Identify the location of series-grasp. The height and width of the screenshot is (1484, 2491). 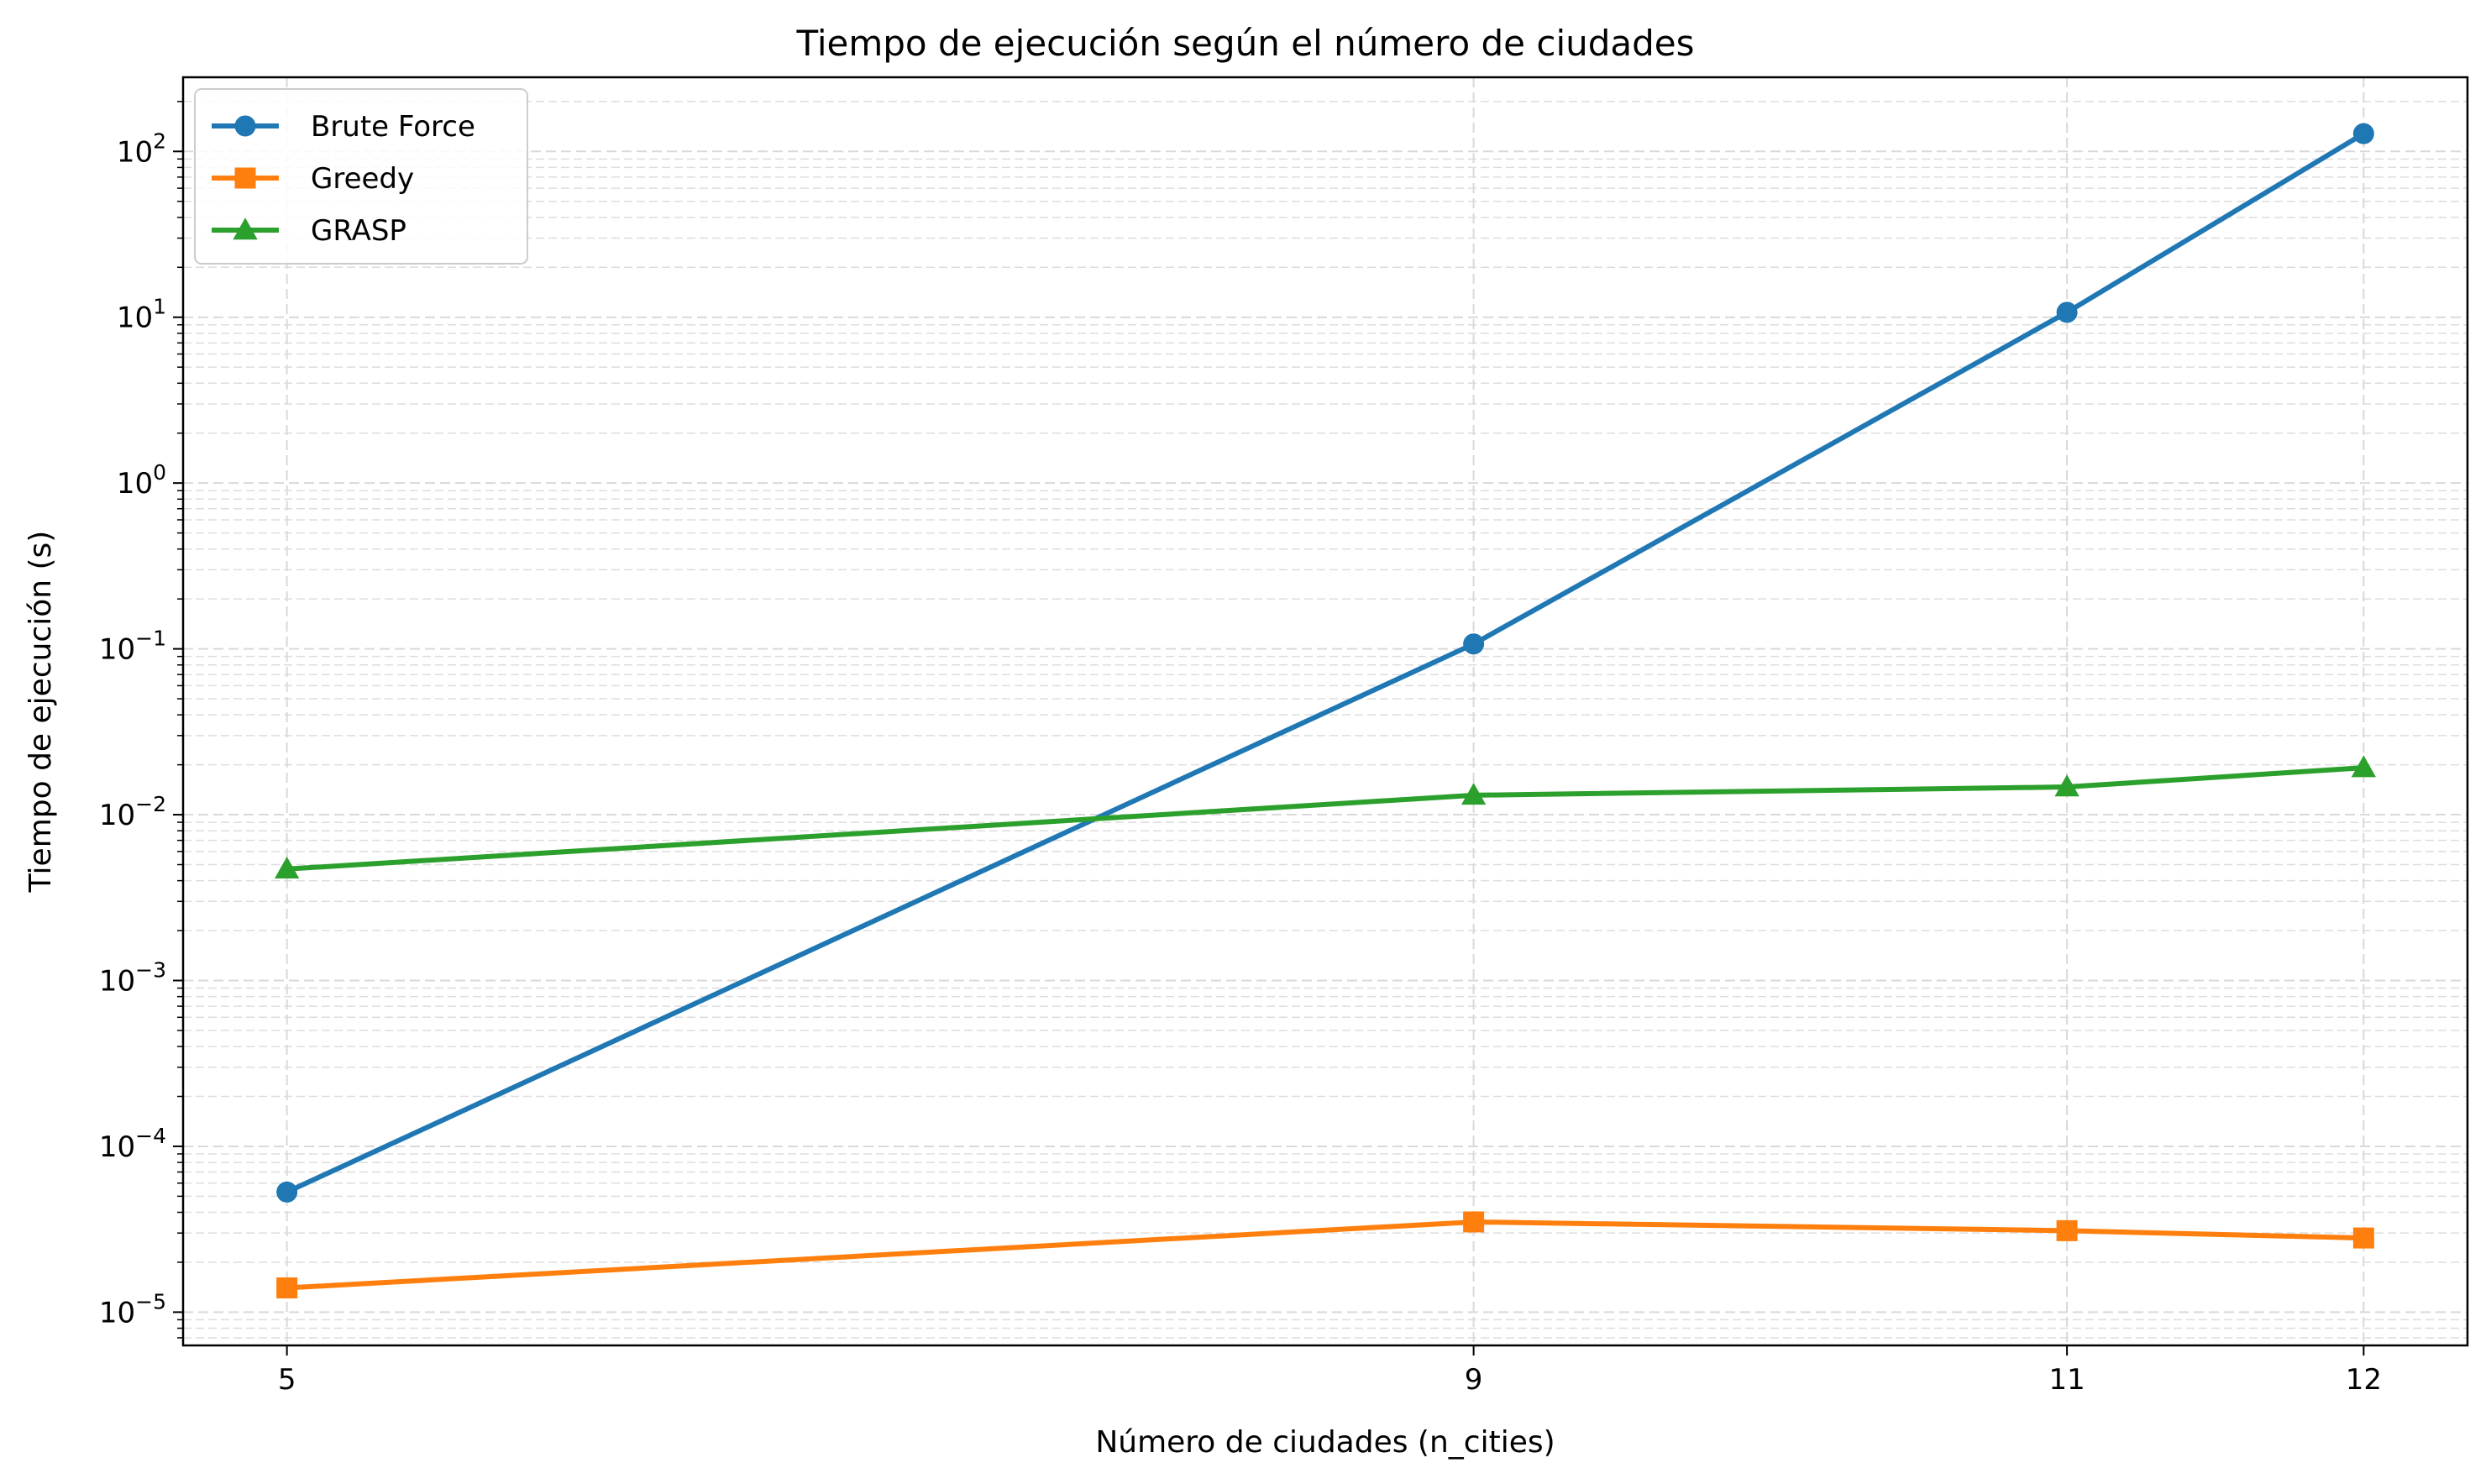
(1325, 817).